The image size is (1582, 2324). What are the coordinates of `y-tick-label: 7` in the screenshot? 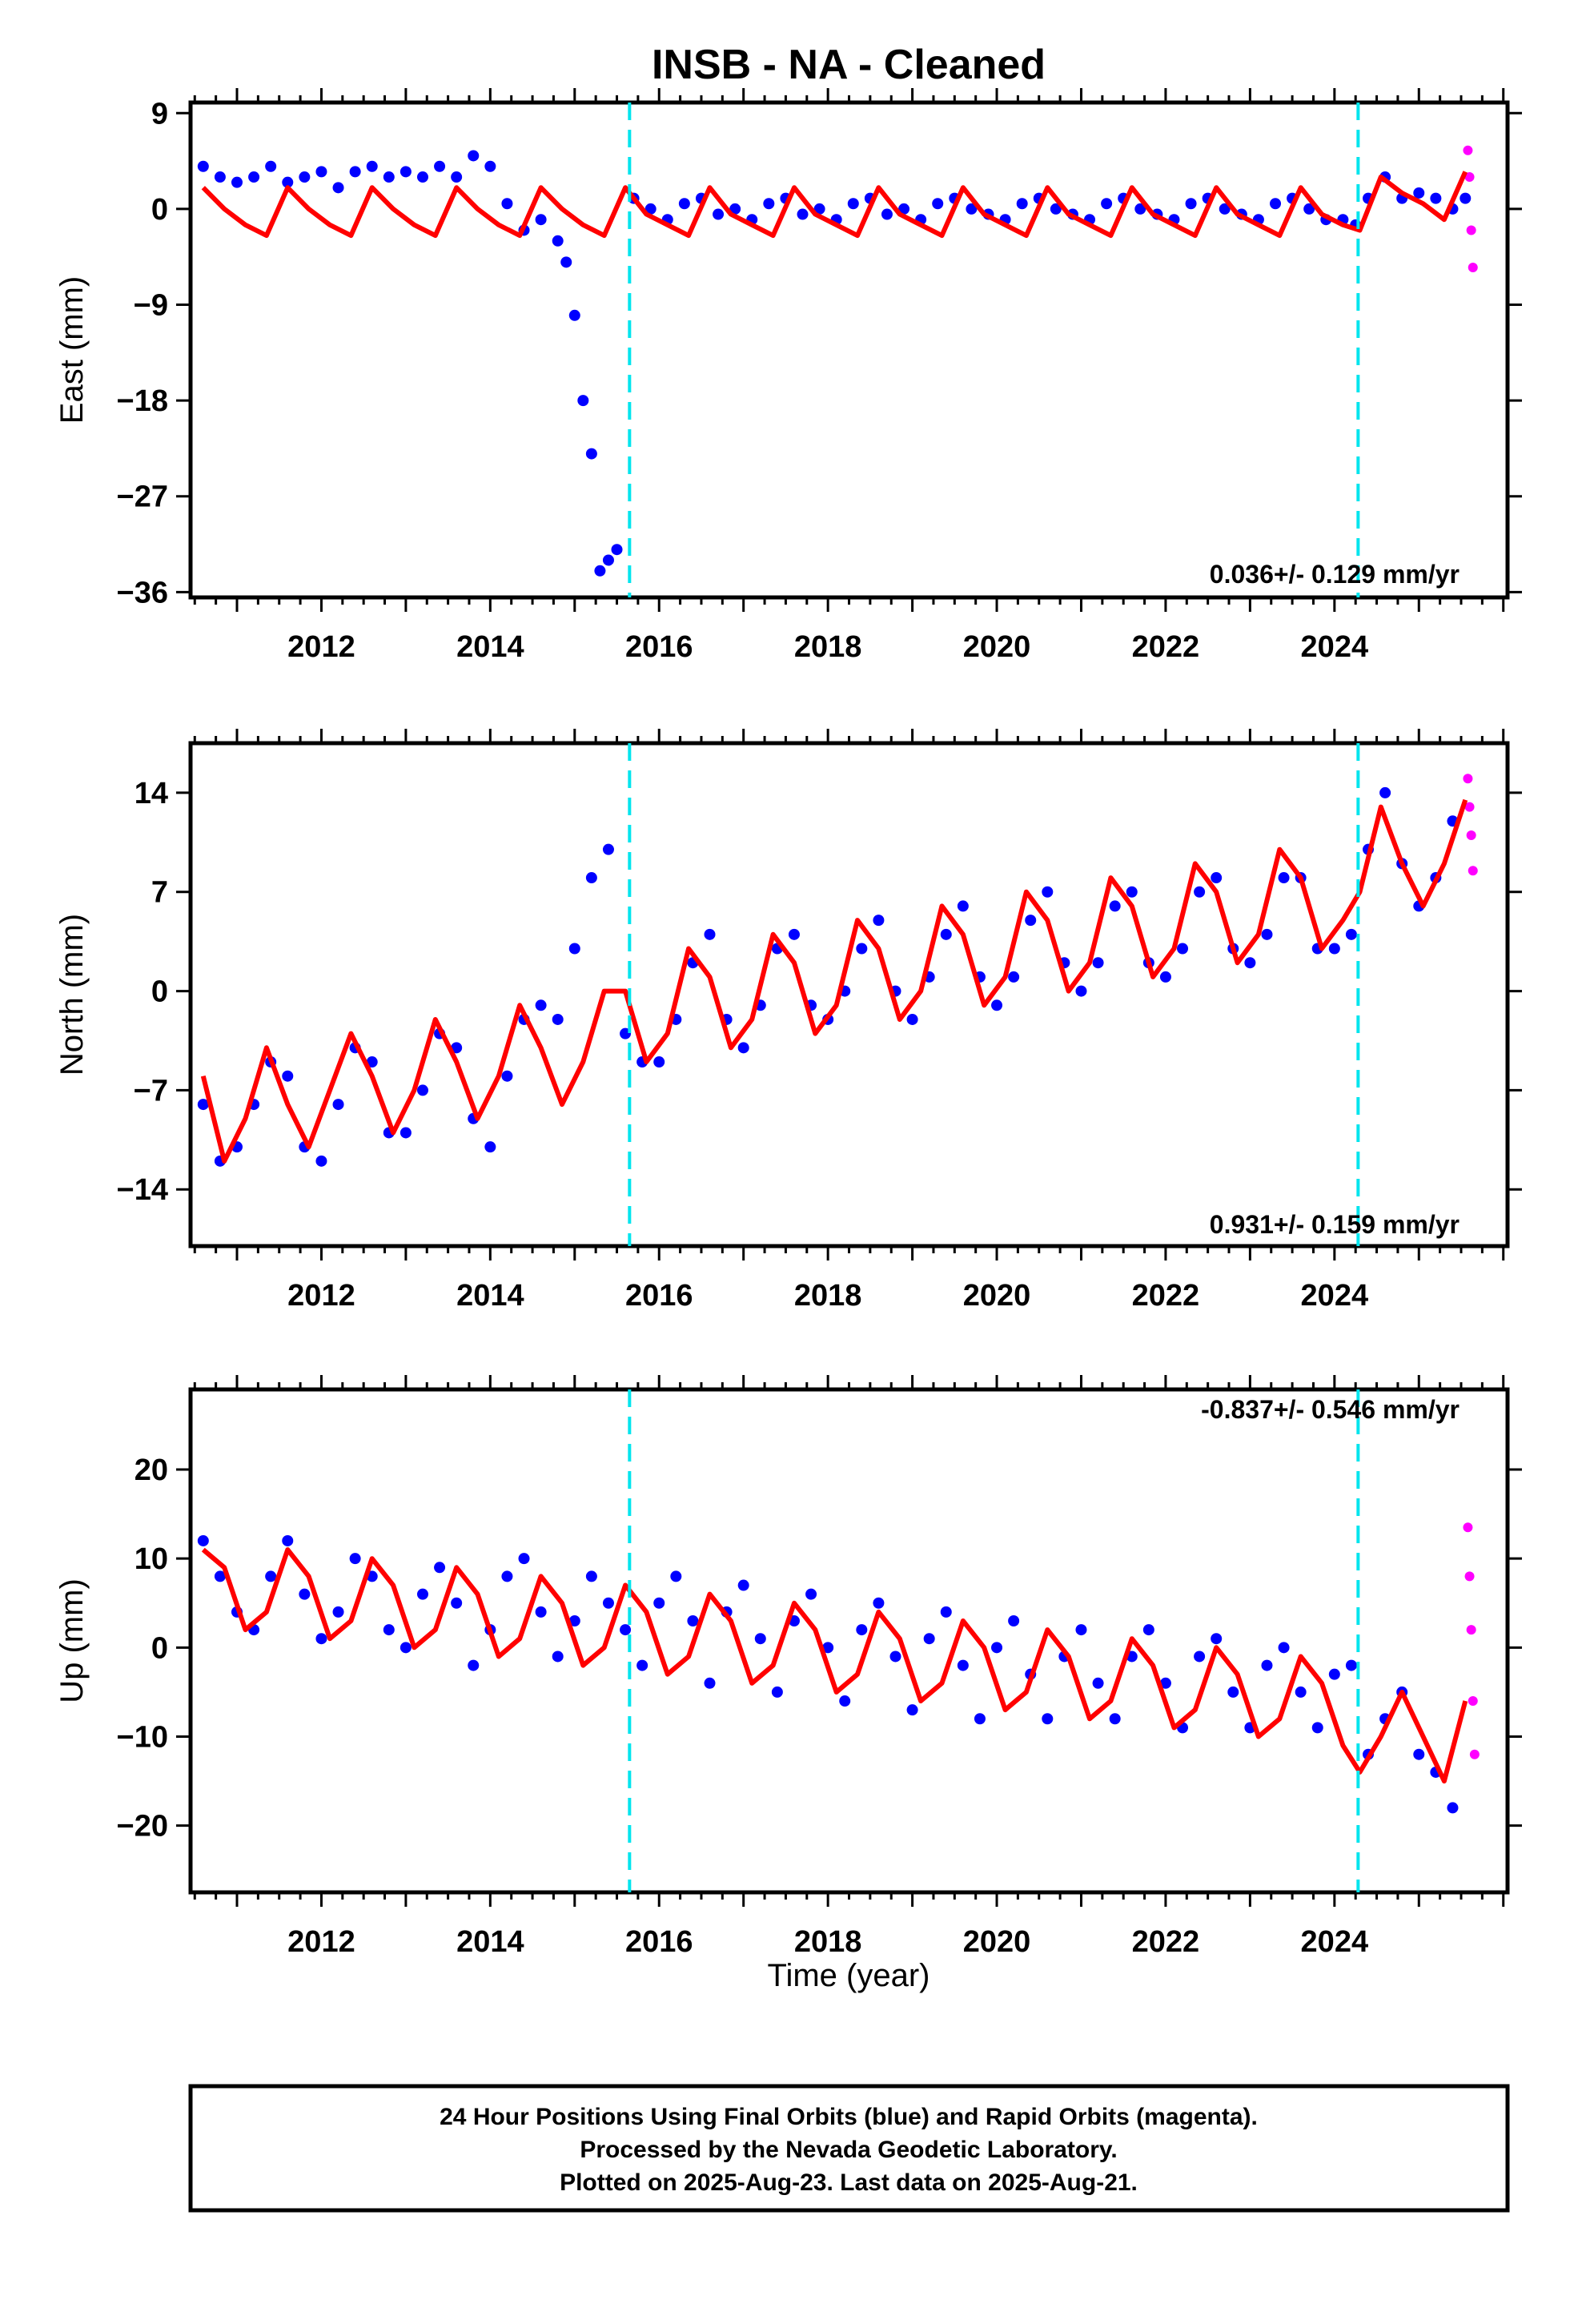 It's located at (159, 893).